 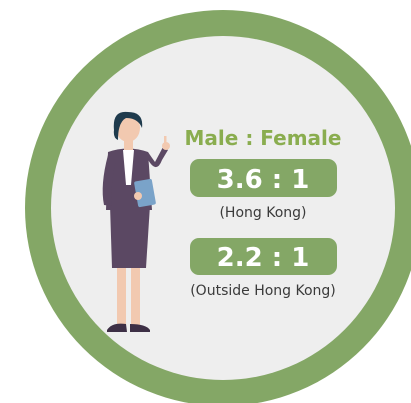 I want to click on region: (Outside Hong Kong), so click(x=263, y=291).